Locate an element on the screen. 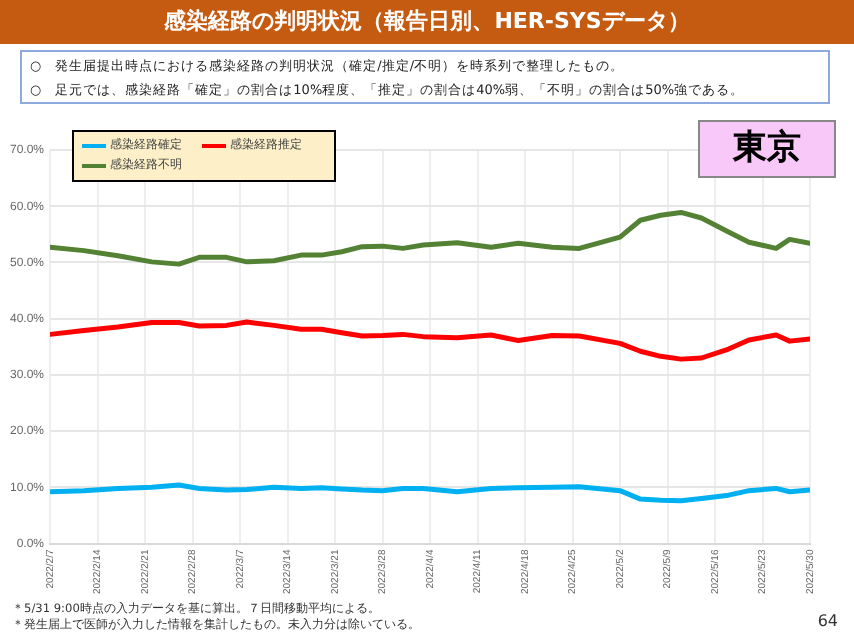 The image size is (854, 640). chart-title: 感染経路の判明状況（報告日別、HER-SYSデータ） is located at coordinates (427, 22).